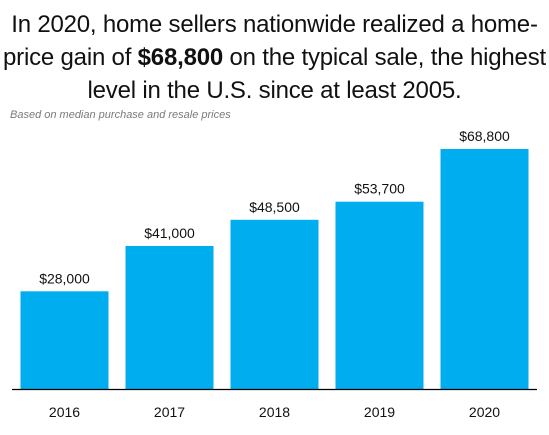 The image size is (549, 435). Describe the element at coordinates (484, 269) in the screenshot. I see `bar-2020` at that location.